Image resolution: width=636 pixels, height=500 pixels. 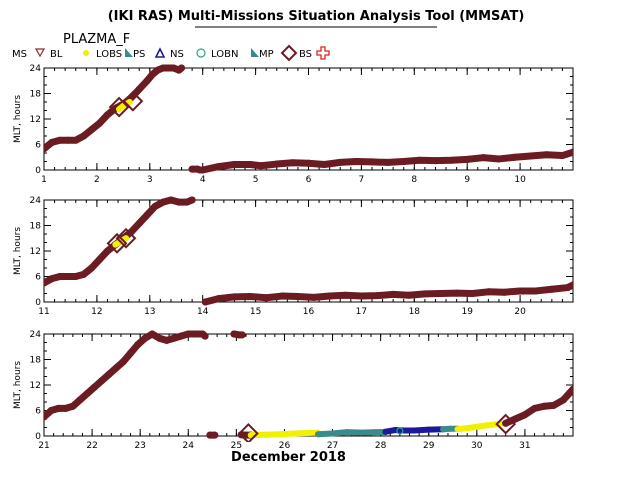 What do you see at coordinates (18, 385) in the screenshot?
I see `y-axis-label: MLT, hours` at bounding box center [18, 385].